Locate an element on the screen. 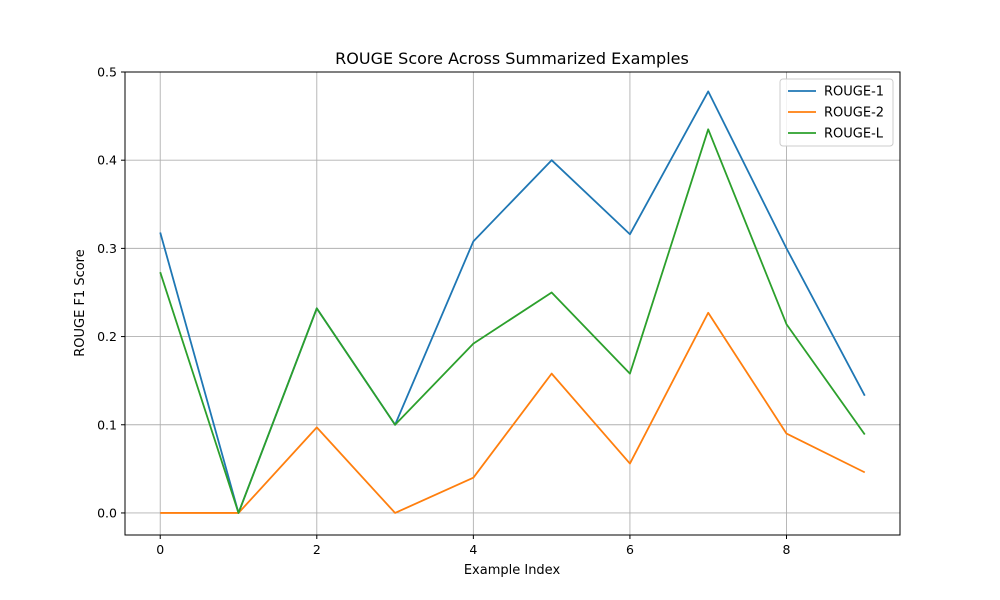 This screenshot has width=1000, height=600. legend-label: ROUGE-1 is located at coordinates (854, 92).